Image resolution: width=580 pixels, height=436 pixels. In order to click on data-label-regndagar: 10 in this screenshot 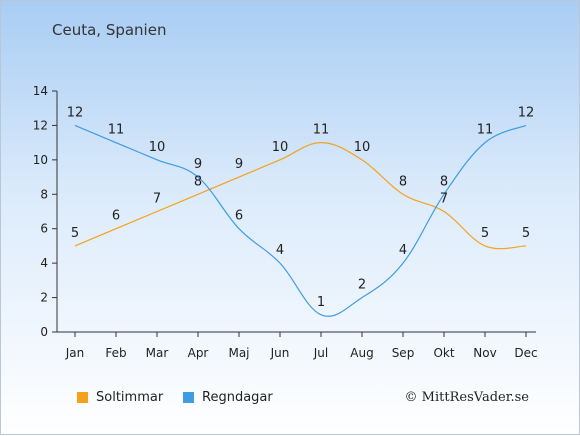, I will do `click(157, 147)`.